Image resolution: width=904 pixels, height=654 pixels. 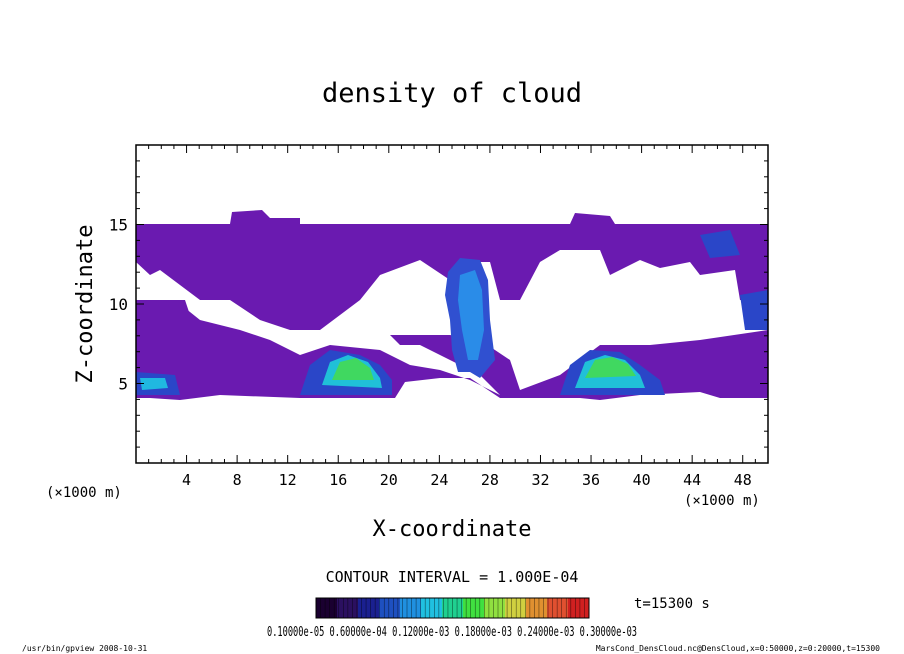 I want to click on footer-left: /usr/bin/gpview 2008-10-31, so click(x=84, y=648).